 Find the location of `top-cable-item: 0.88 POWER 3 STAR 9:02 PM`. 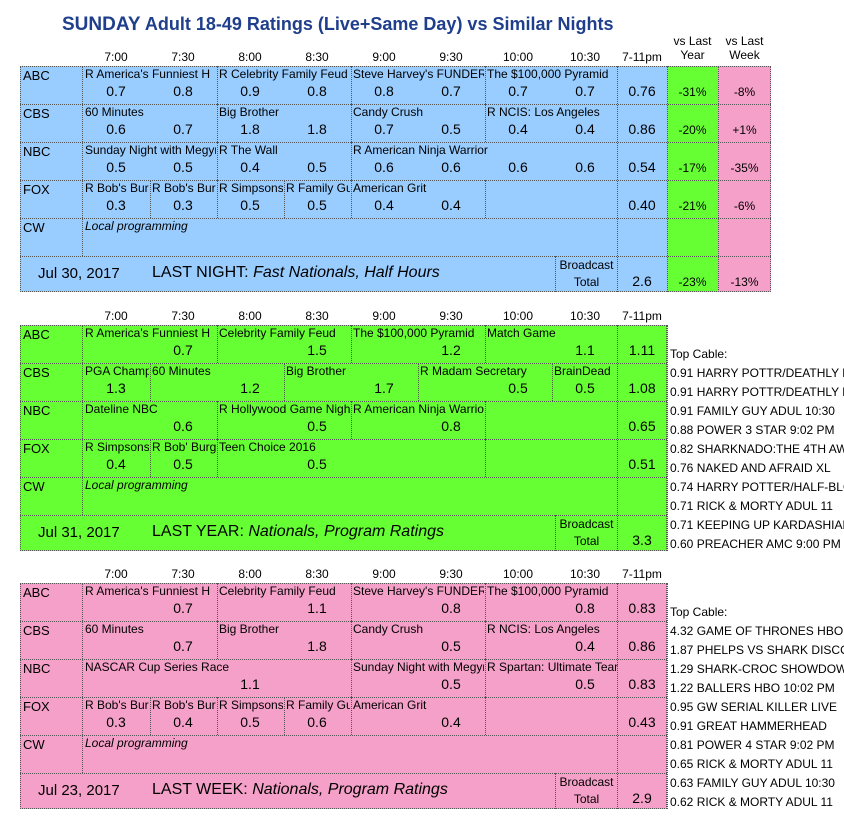

top-cable-item: 0.88 POWER 3 STAR 9:02 PM is located at coordinates (752, 430).